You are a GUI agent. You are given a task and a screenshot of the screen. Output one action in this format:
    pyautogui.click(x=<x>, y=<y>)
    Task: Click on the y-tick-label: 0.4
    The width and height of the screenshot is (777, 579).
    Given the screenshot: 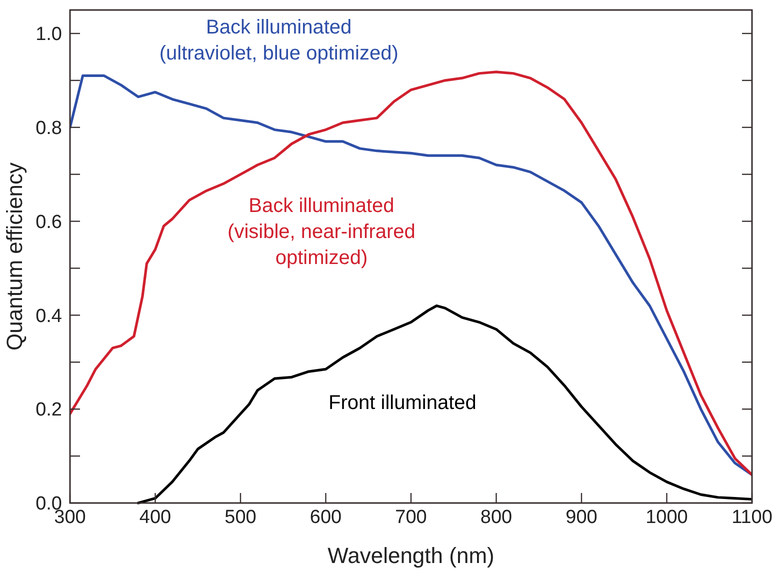 What is the action you would take?
    pyautogui.click(x=49, y=316)
    